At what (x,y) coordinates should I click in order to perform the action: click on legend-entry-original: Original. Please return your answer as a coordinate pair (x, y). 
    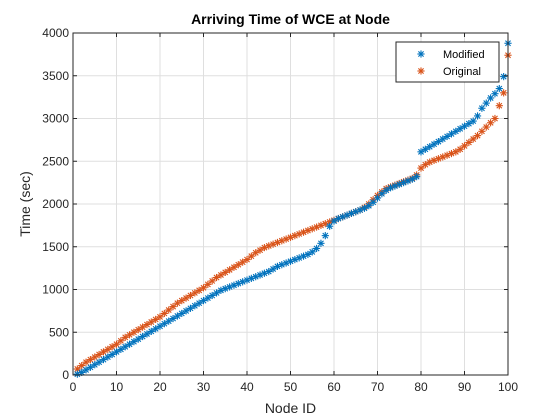
    Looking at the image, I should click on (449, 72).